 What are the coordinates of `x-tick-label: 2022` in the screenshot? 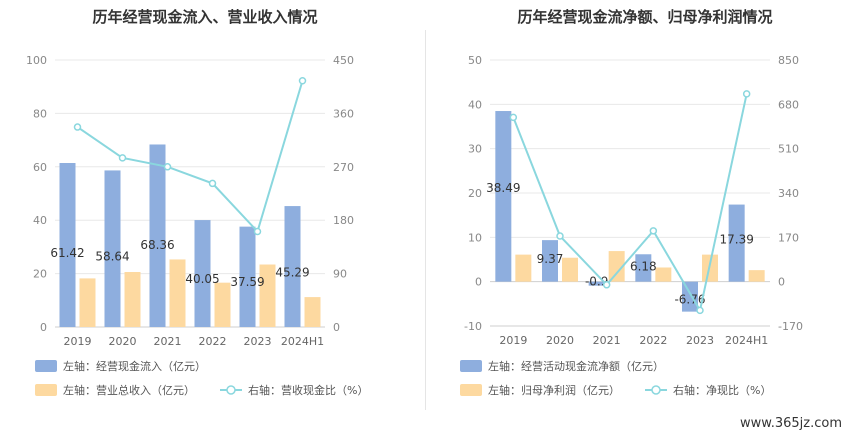 It's located at (653, 340).